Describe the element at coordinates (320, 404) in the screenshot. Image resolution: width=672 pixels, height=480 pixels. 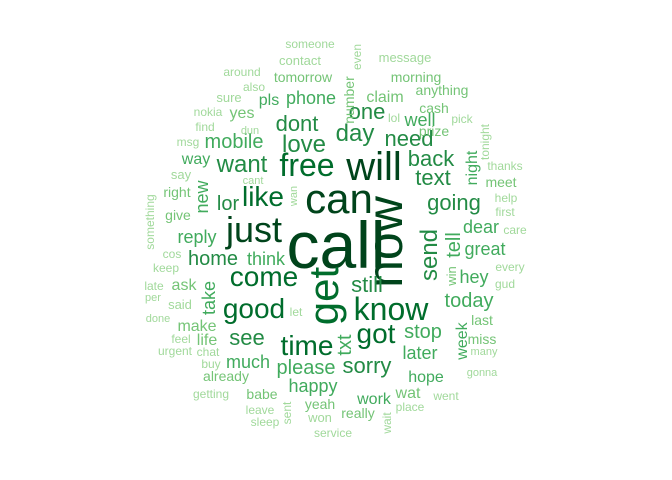
I see `word-yeah: yeah` at that location.